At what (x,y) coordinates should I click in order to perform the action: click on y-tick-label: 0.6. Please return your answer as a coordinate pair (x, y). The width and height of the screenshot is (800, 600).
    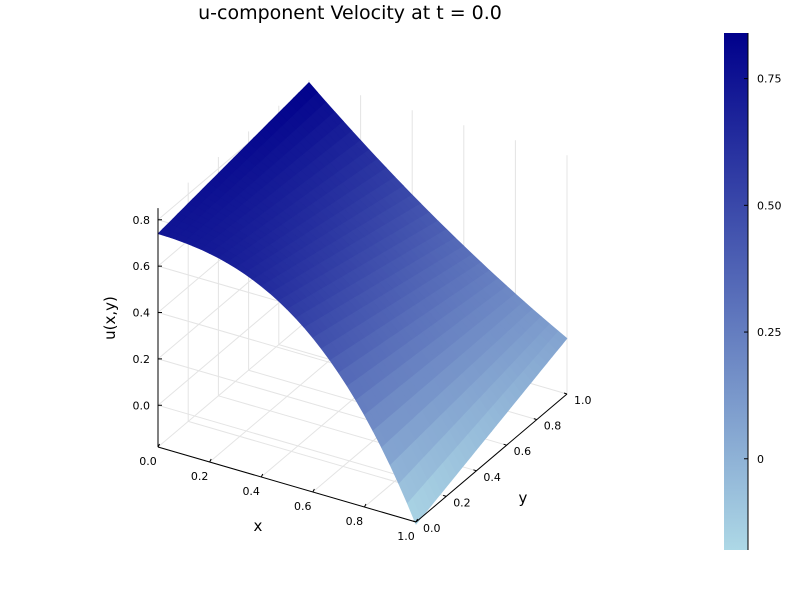
    Looking at the image, I should click on (523, 451).